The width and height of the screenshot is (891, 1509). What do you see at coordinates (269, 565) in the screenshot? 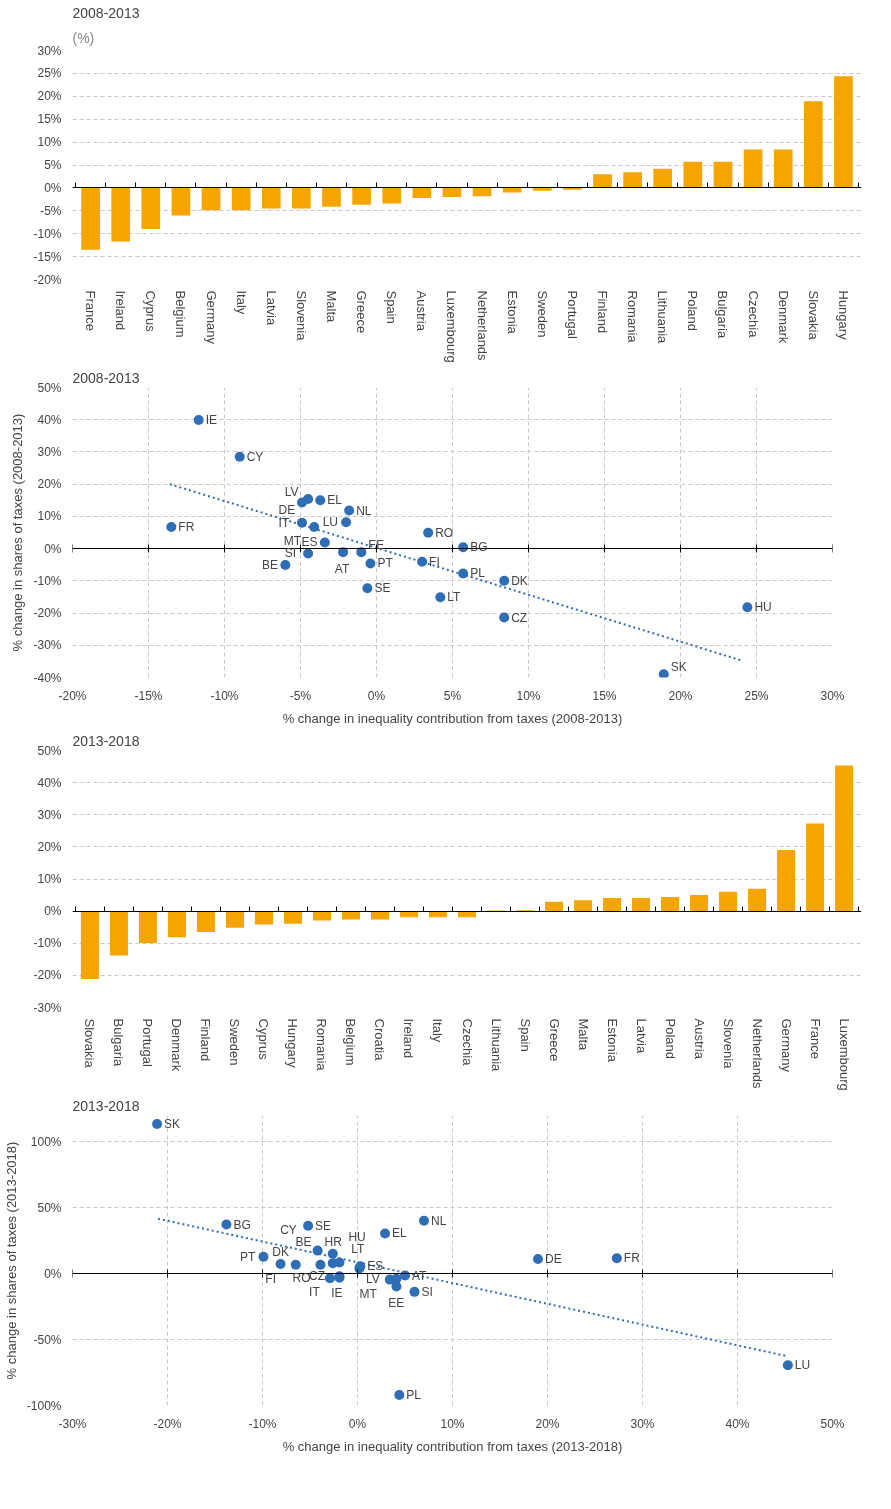
I see `annotation: BE` at bounding box center [269, 565].